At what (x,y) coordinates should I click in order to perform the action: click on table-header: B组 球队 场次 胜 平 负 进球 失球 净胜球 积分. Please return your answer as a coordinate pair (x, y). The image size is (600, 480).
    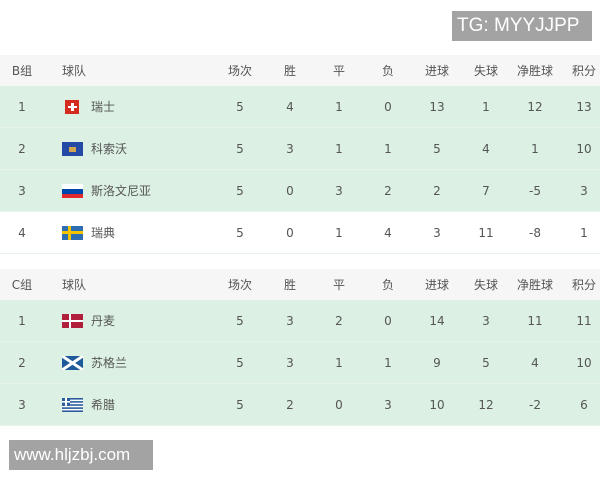
    Looking at the image, I should click on (300, 70).